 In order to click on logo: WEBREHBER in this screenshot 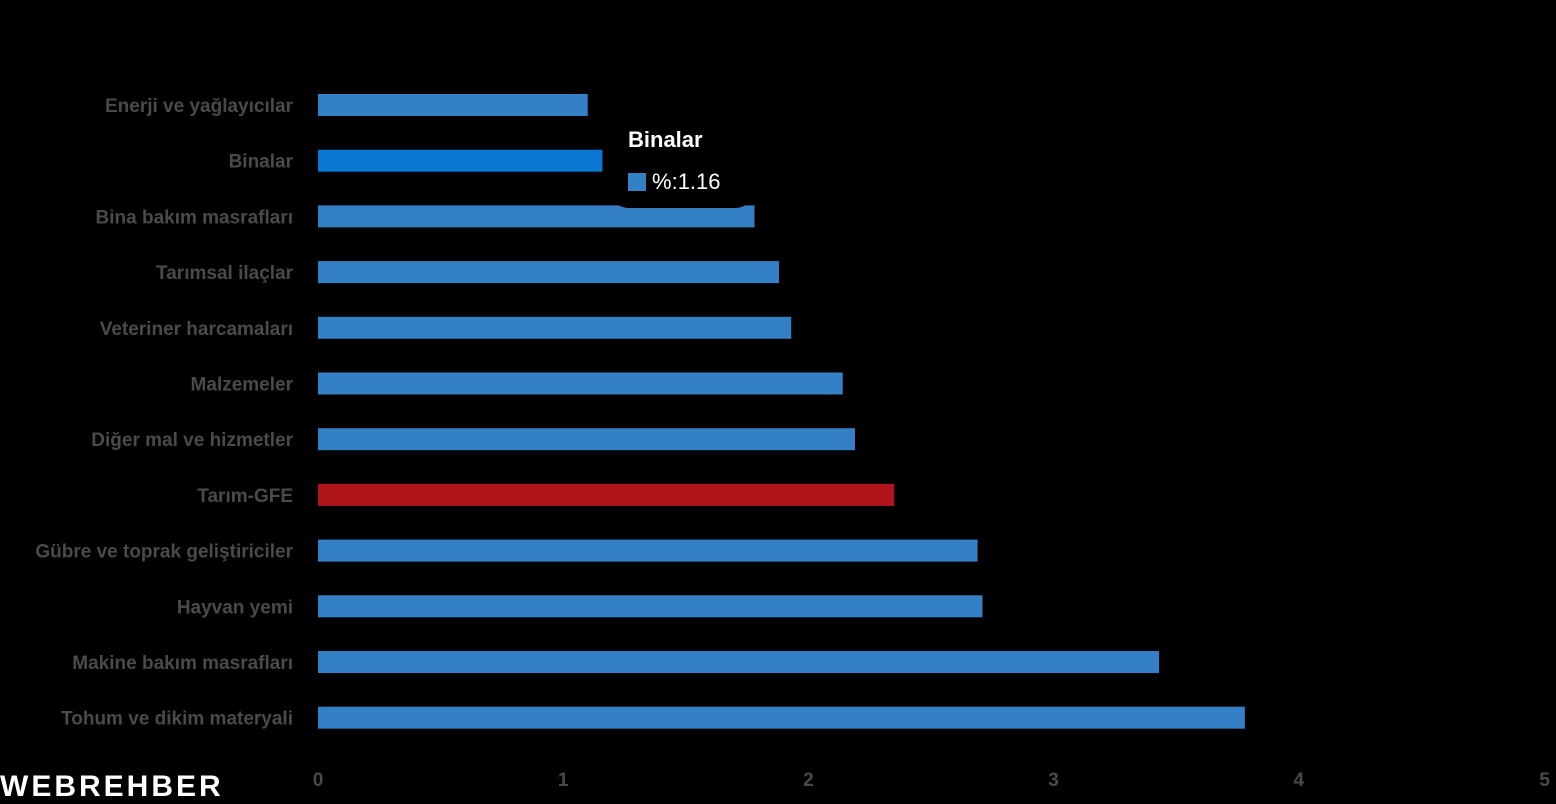, I will do `click(112, 786)`.